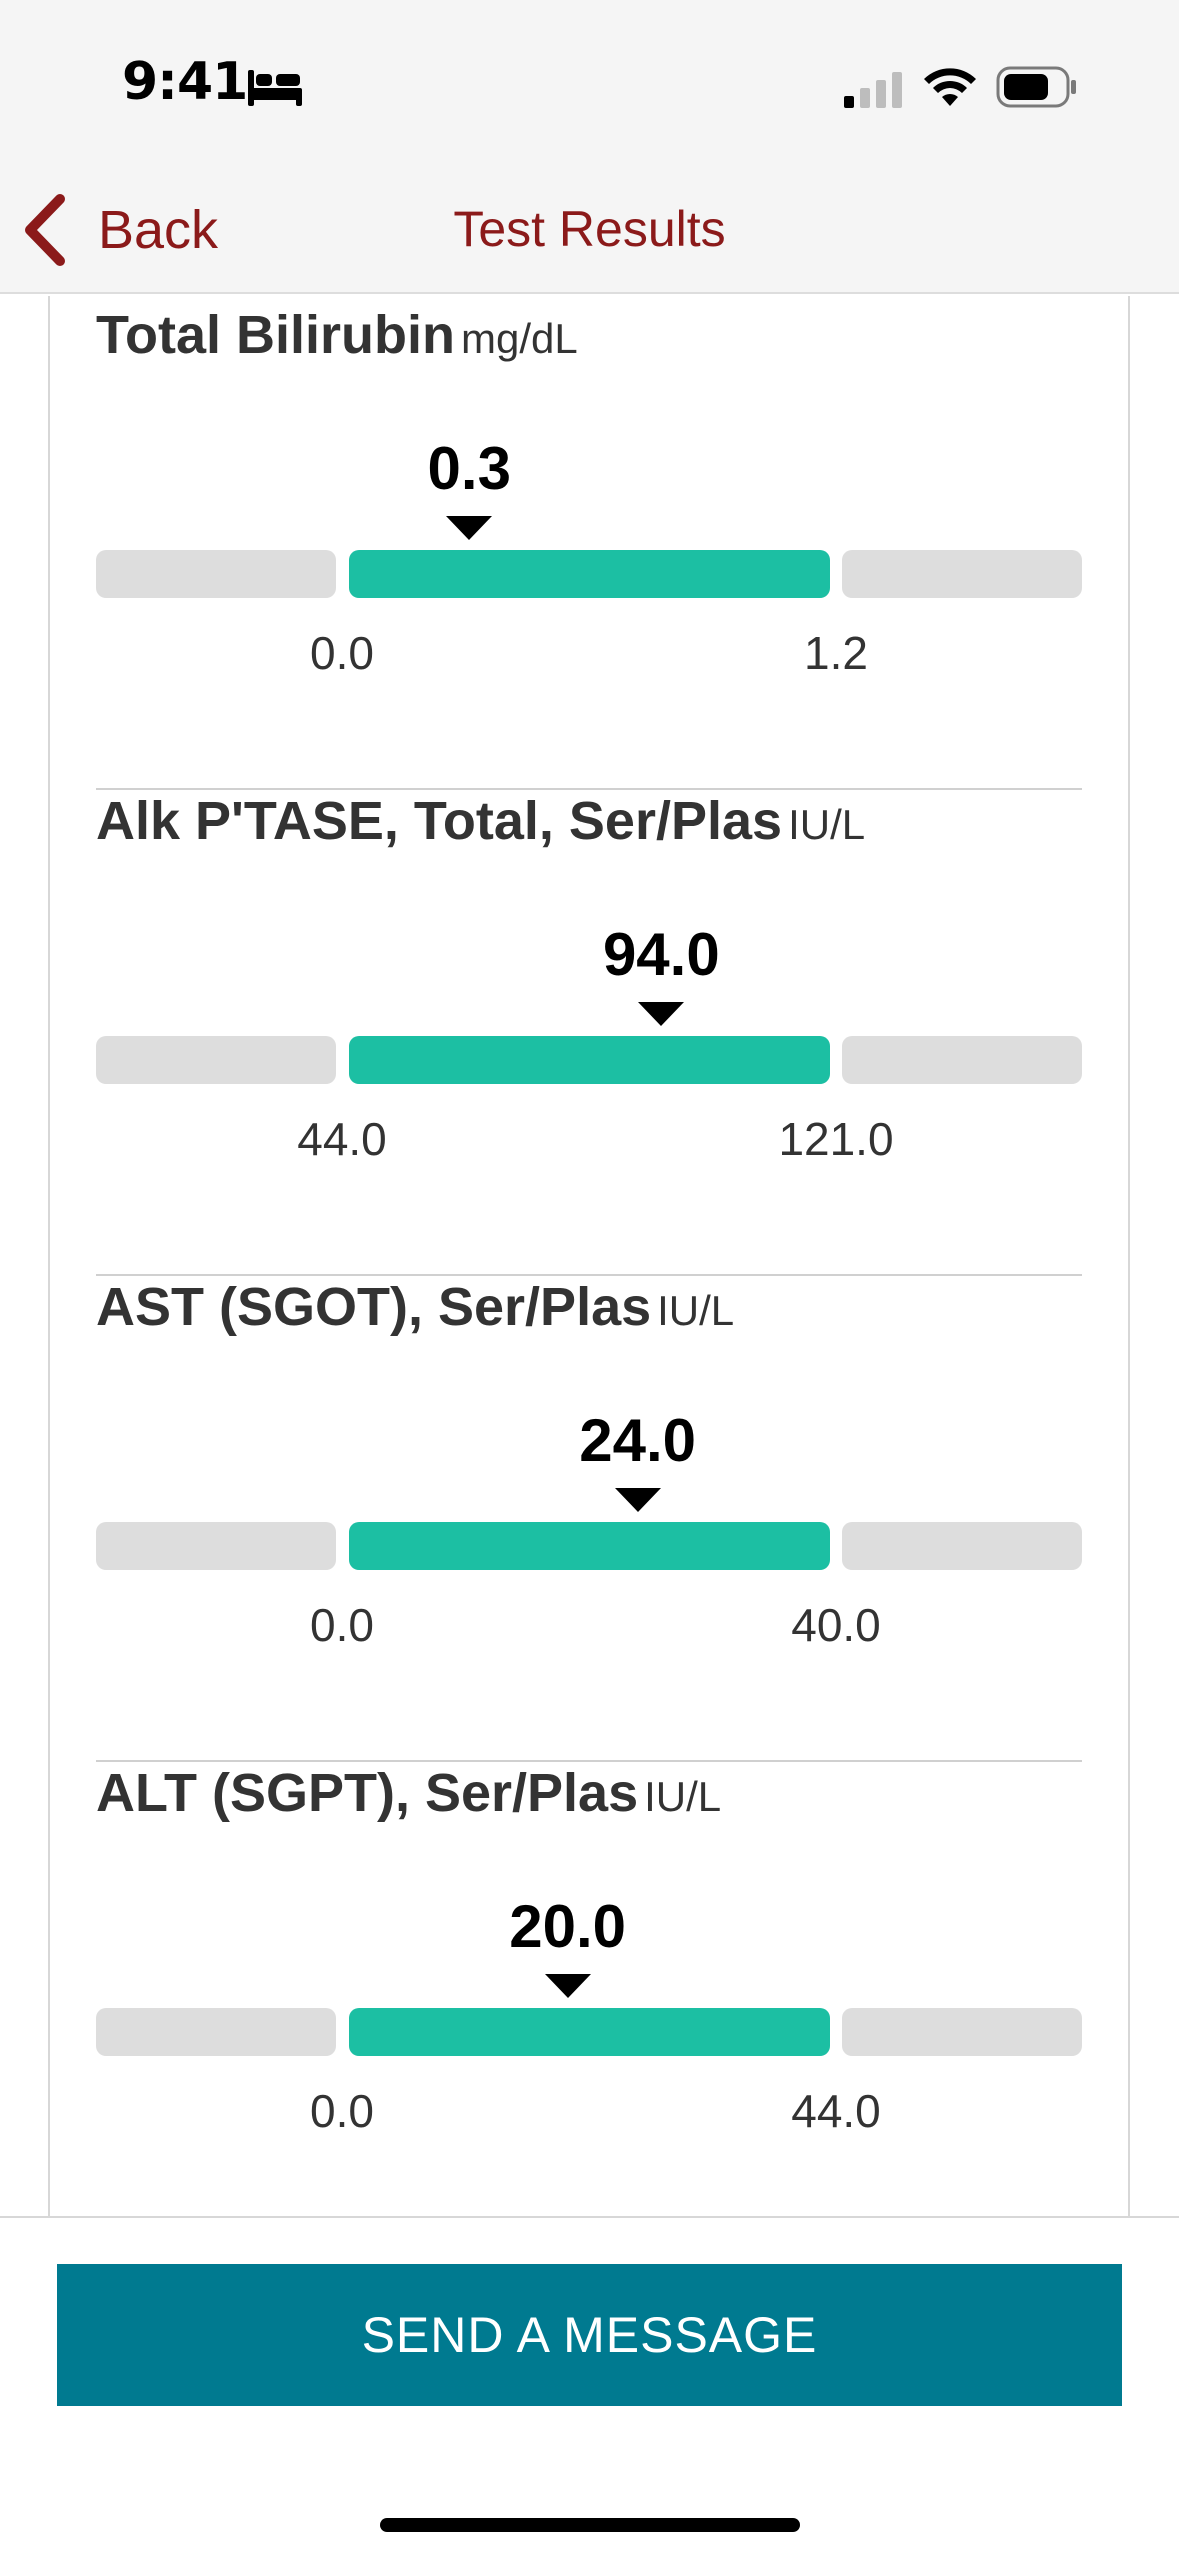 Image resolution: width=1179 pixels, height=2556 pixels. Describe the element at coordinates (568, 1926) in the screenshot. I see `result-value: 20.0` at that location.